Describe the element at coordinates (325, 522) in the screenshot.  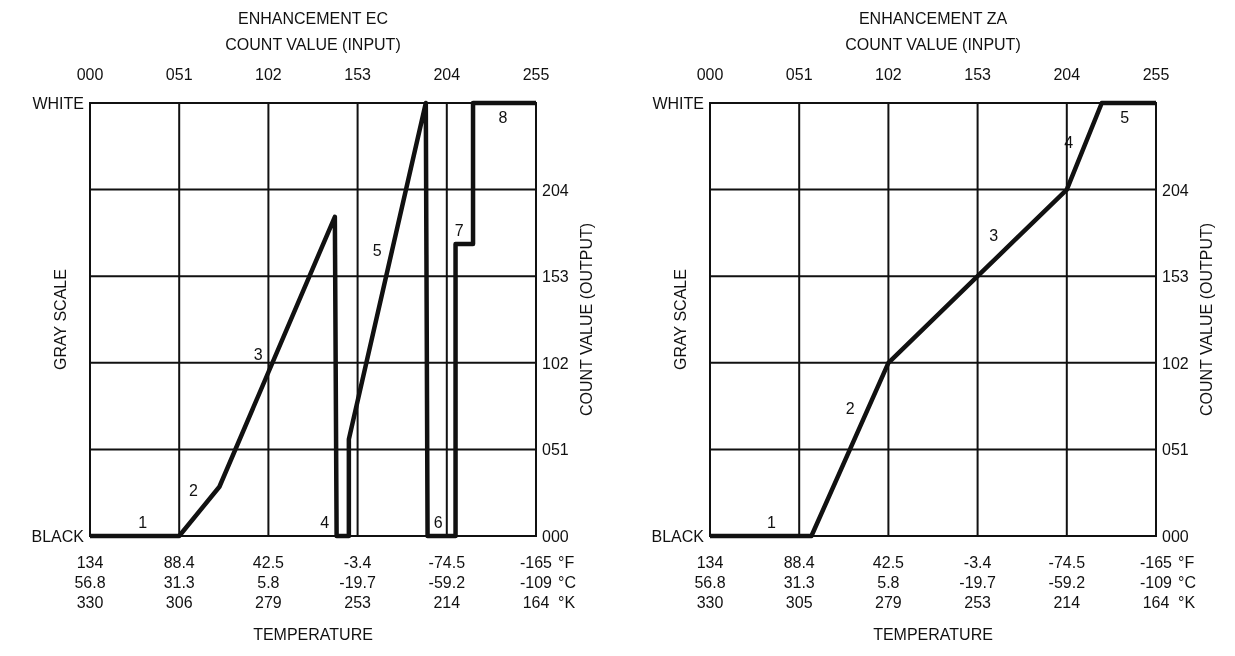
I see `annotation: 4` at that location.